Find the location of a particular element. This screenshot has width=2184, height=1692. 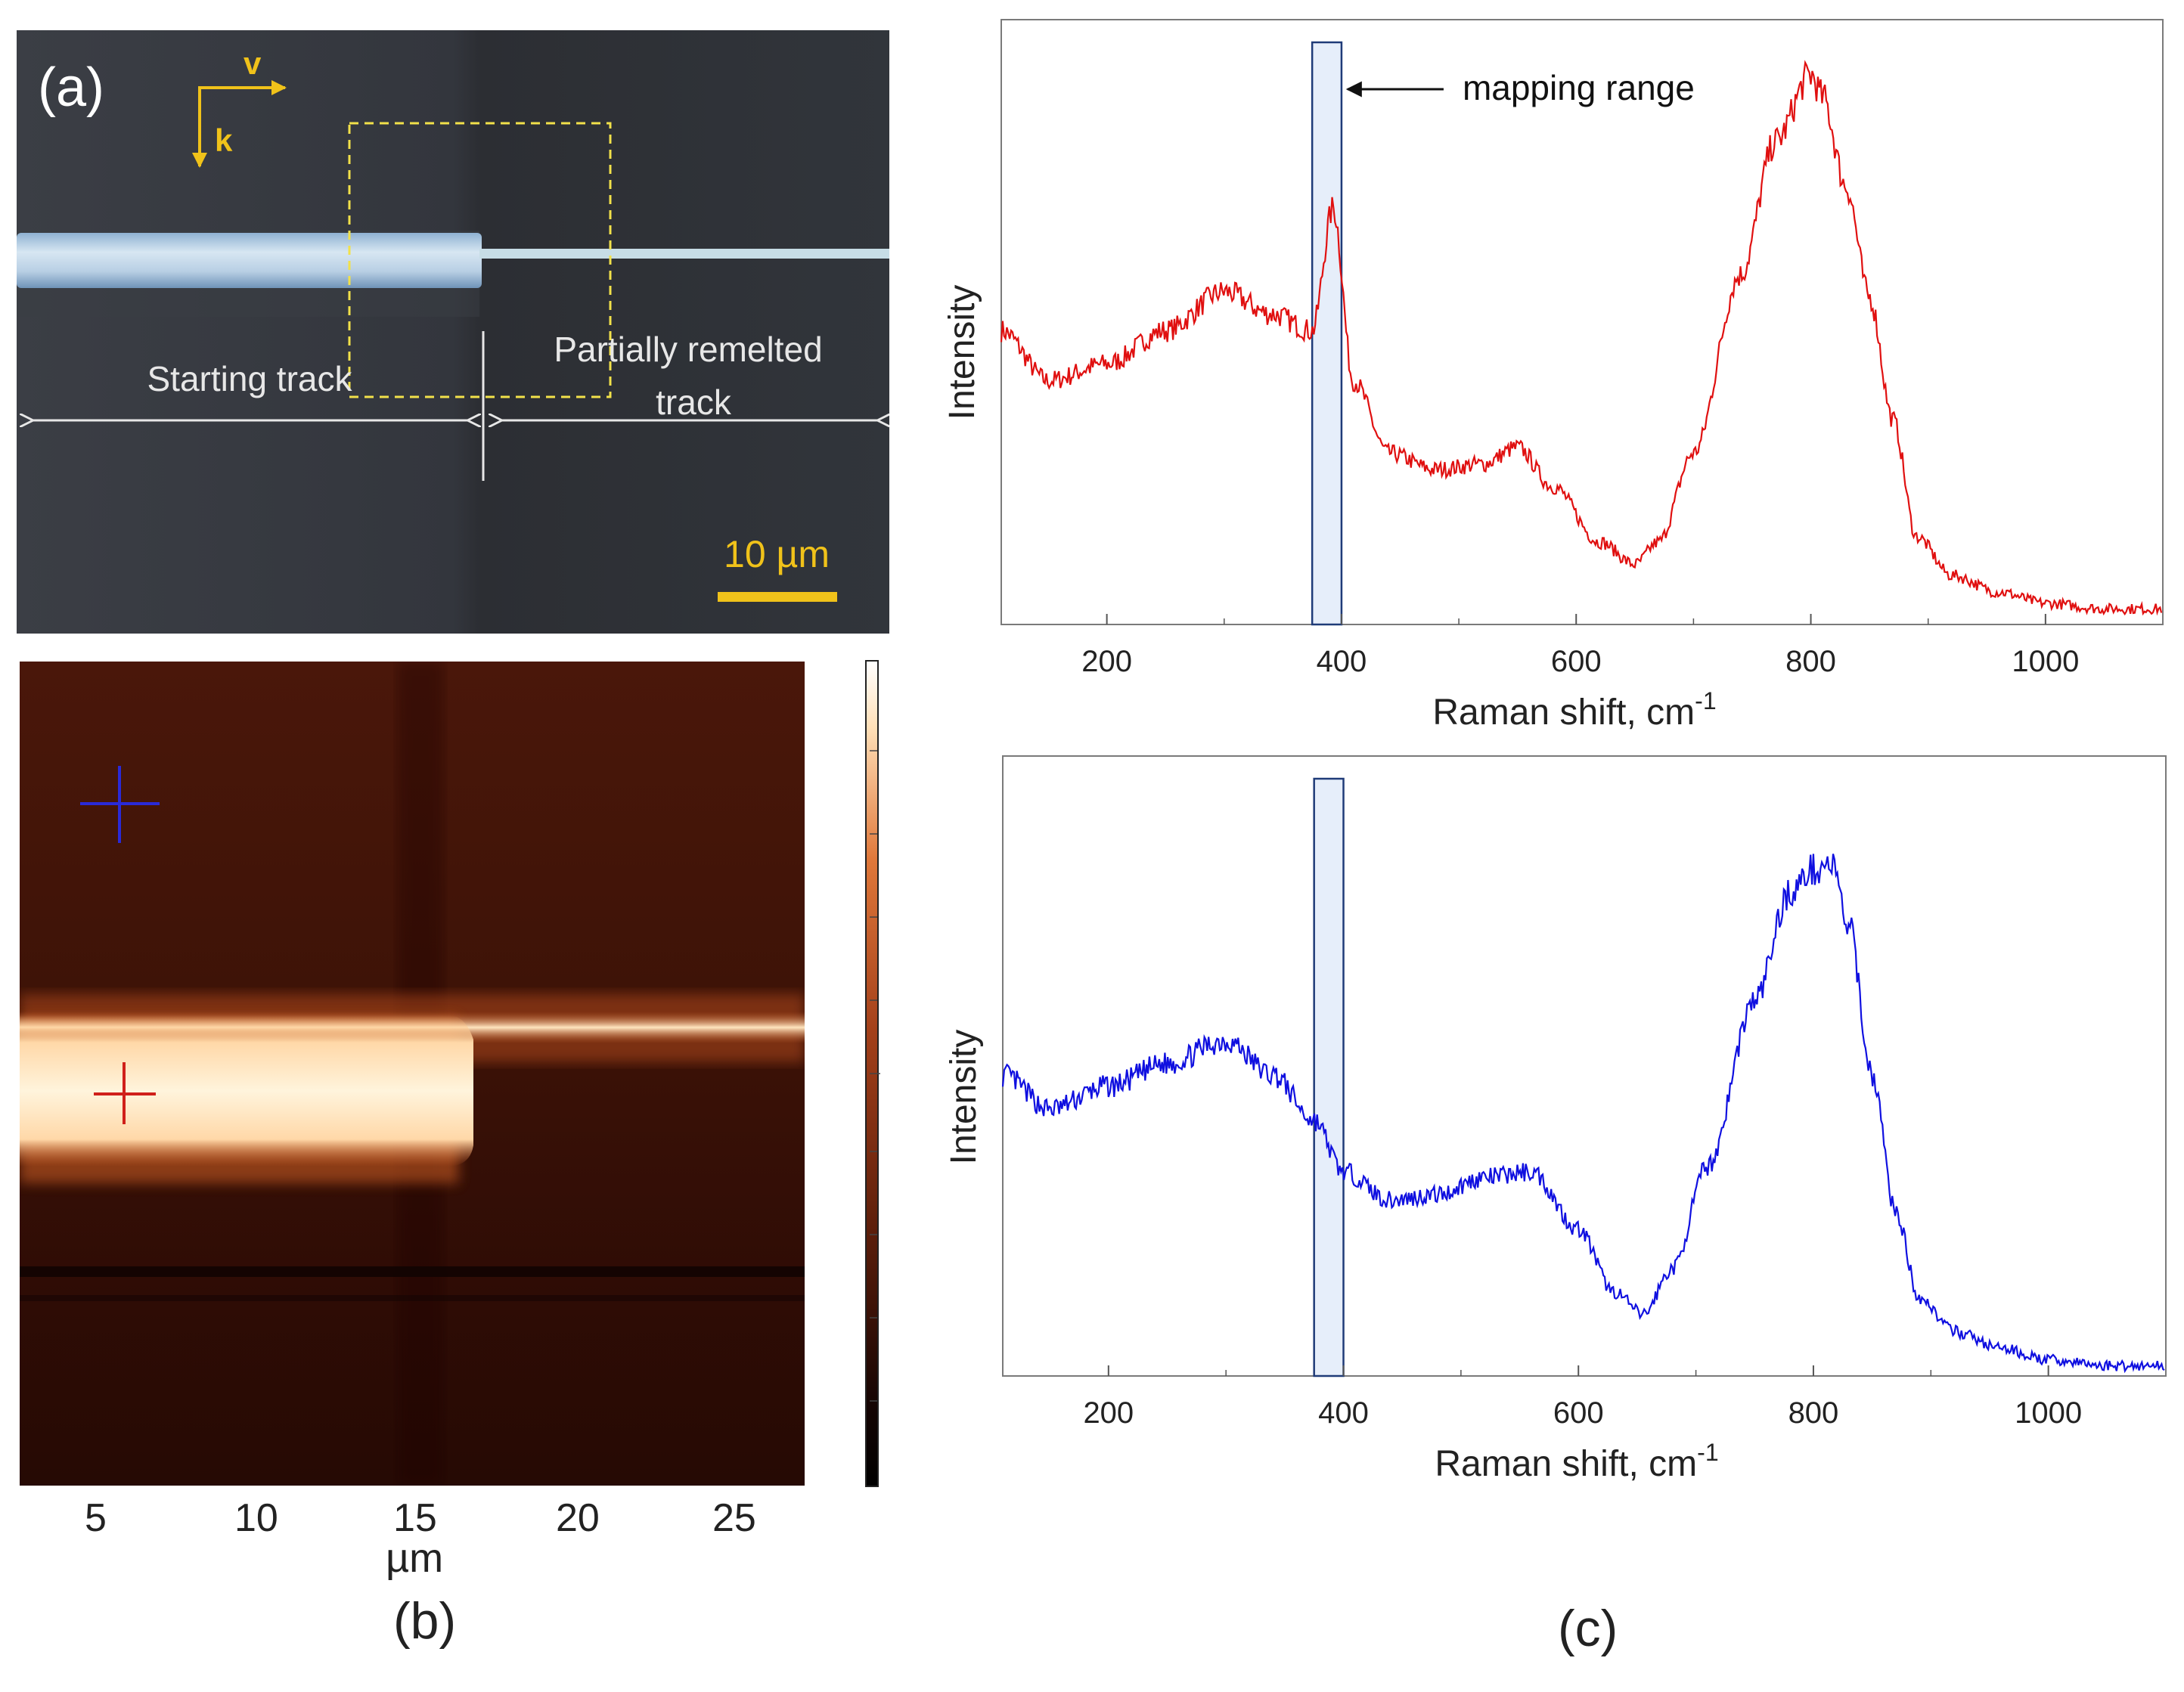

remelted-track-stripe is located at coordinates (684, 254).